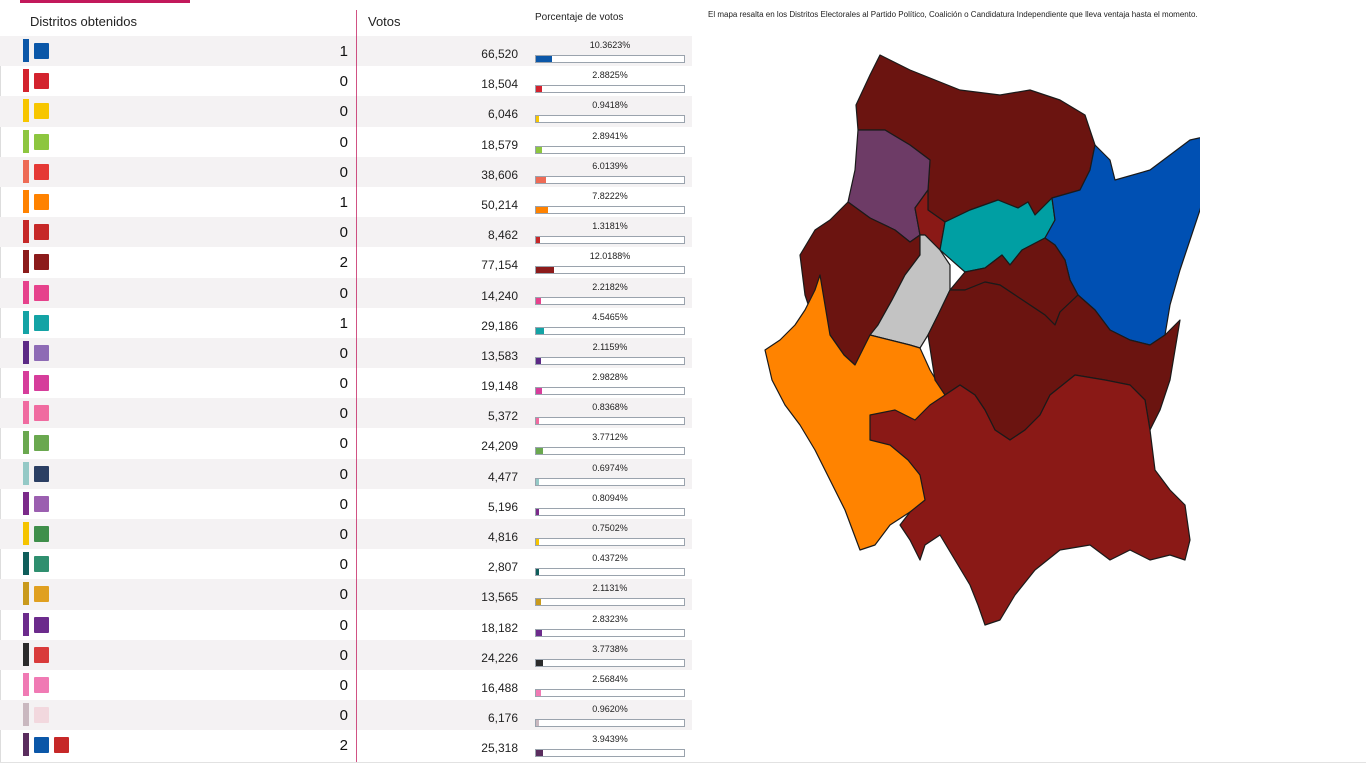 The height and width of the screenshot is (768, 1366). I want to click on percentage-label: 0.7502%, so click(610, 528).